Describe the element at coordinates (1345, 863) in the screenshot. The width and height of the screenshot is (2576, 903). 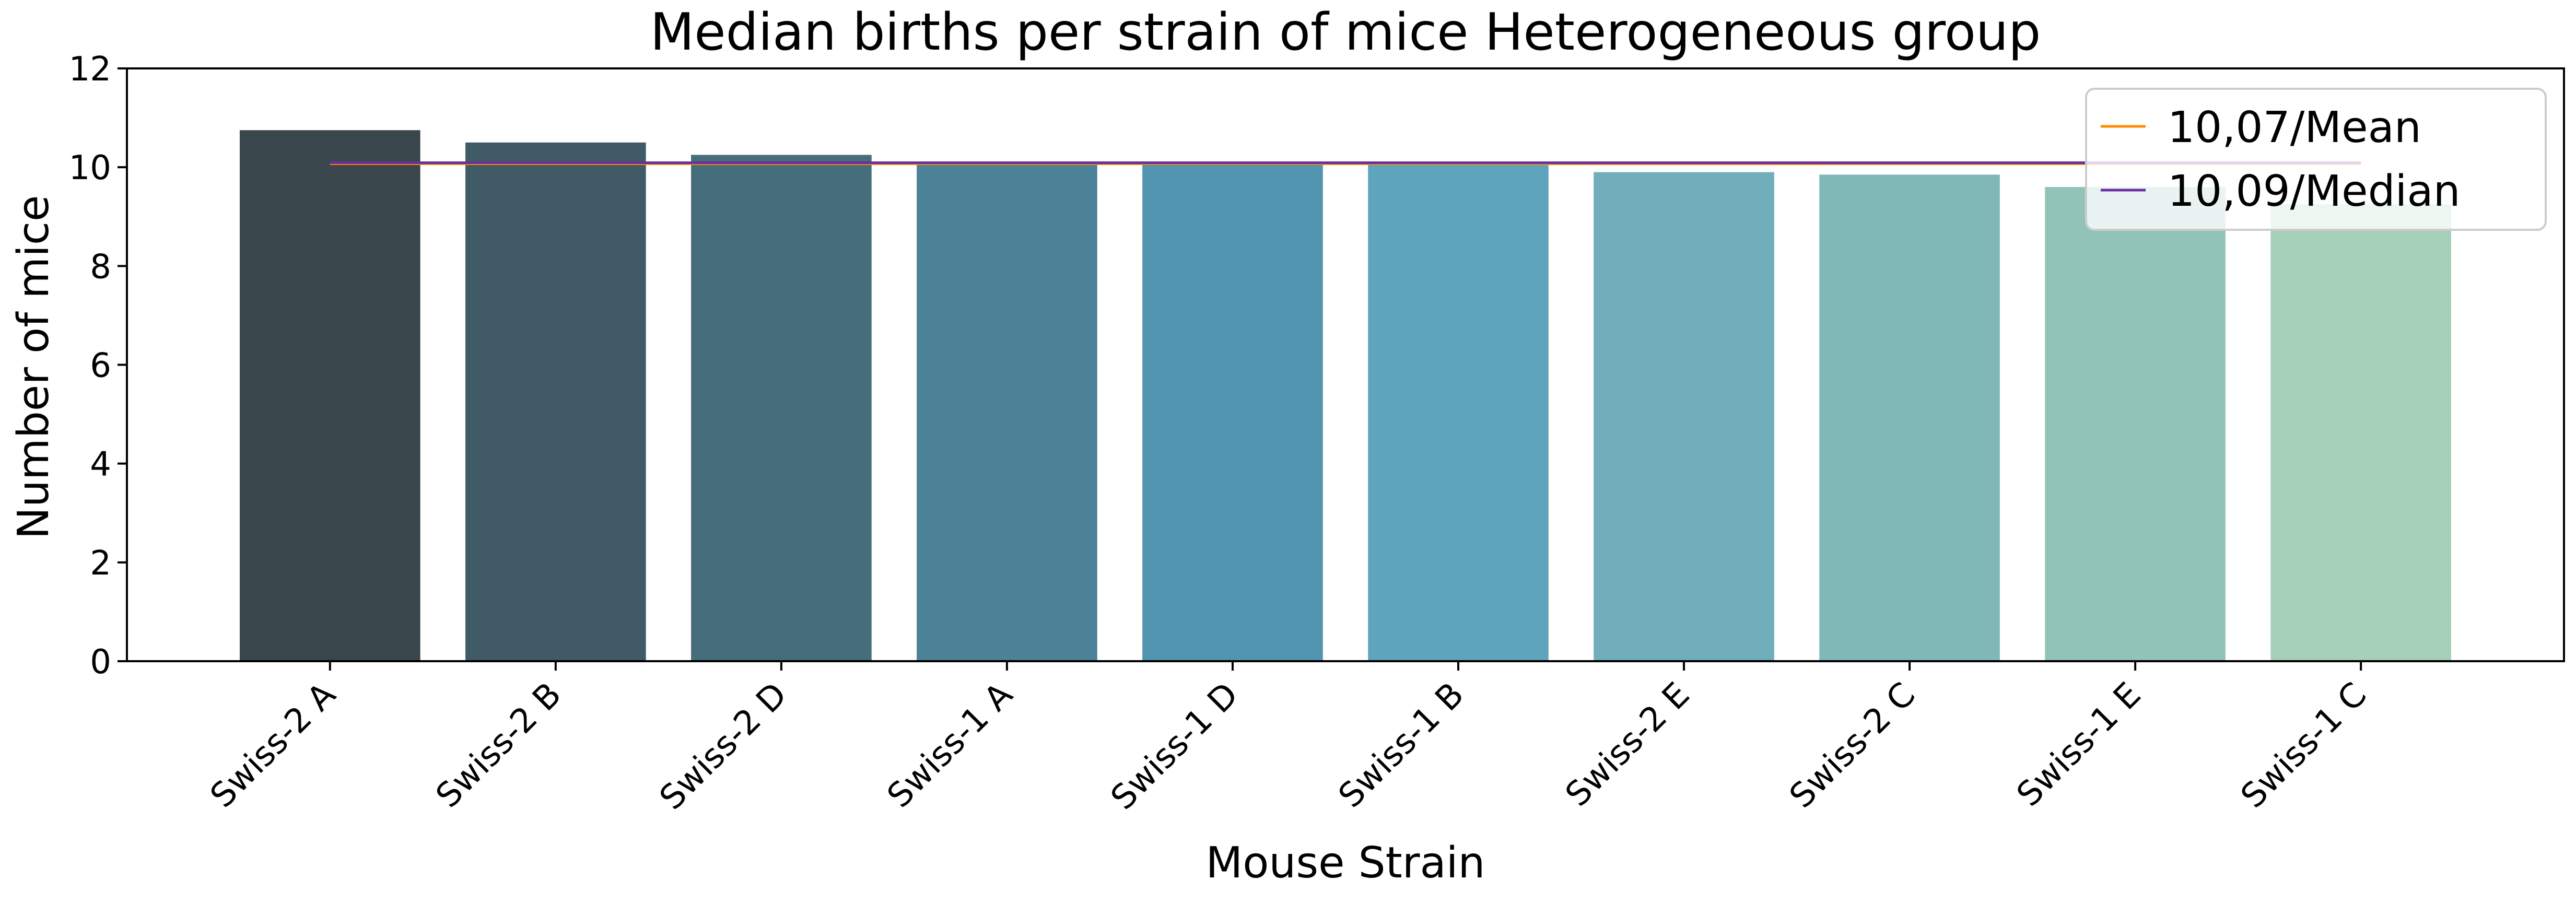
I see `x-axis-label: Mouse Strain` at that location.